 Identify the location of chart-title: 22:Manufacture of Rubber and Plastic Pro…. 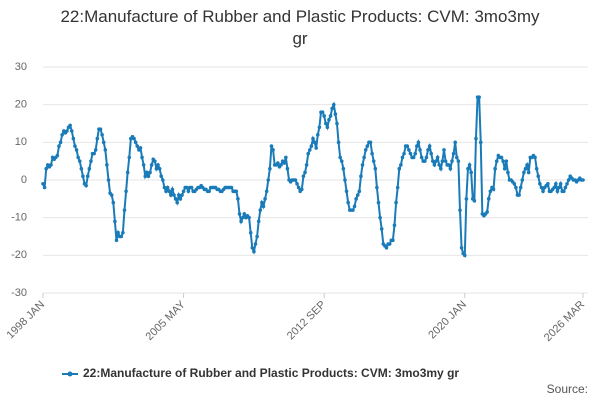
(300, 27).